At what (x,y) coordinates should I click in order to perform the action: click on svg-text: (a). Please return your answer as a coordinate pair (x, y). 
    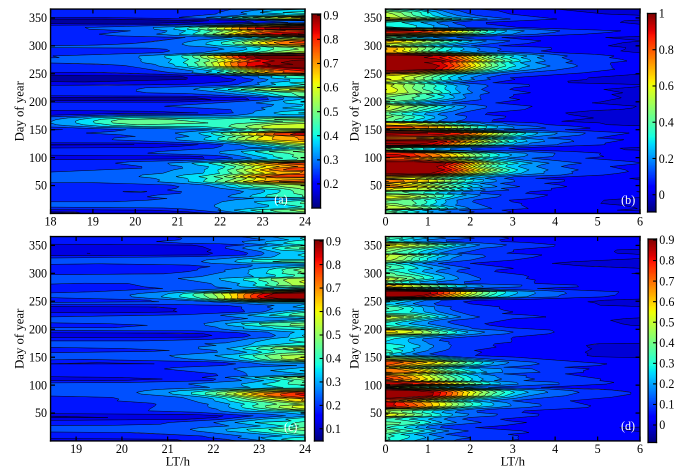
    Looking at the image, I should click on (280, 199).